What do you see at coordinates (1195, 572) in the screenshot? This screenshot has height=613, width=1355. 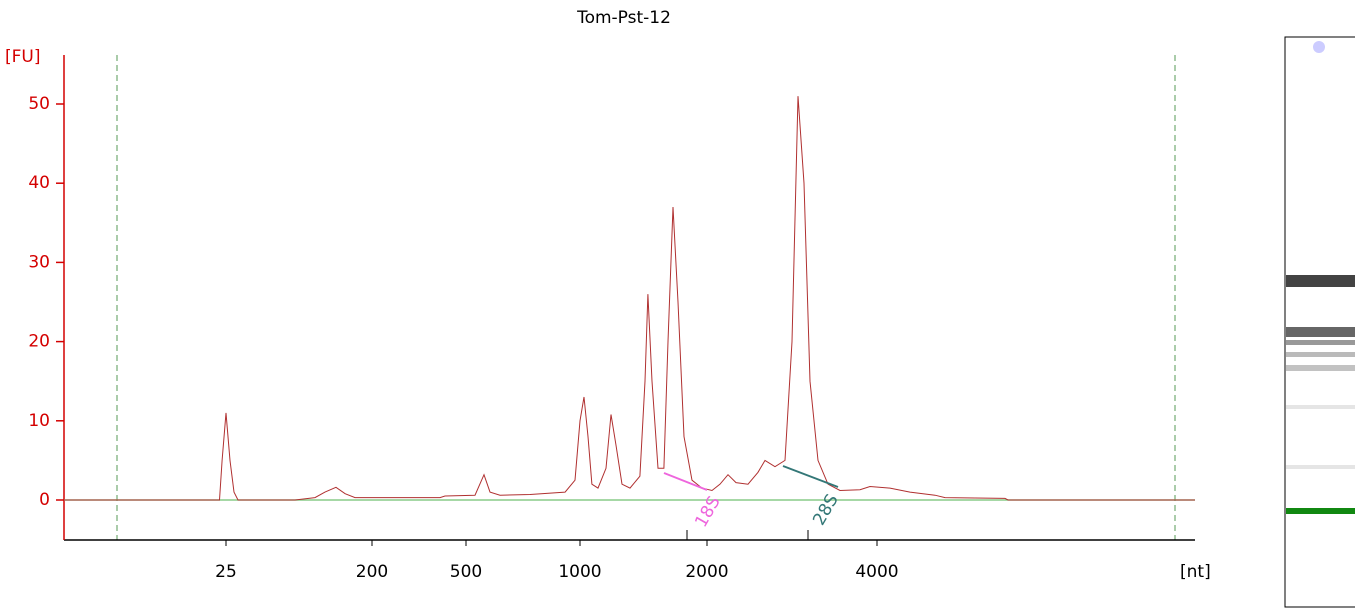 I see `x-axis-label: [nt]` at bounding box center [1195, 572].